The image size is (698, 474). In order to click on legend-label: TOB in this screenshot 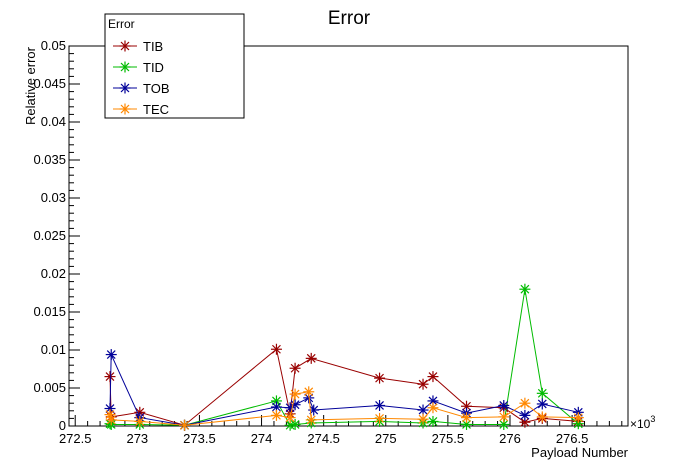, I will do `click(156, 88)`.